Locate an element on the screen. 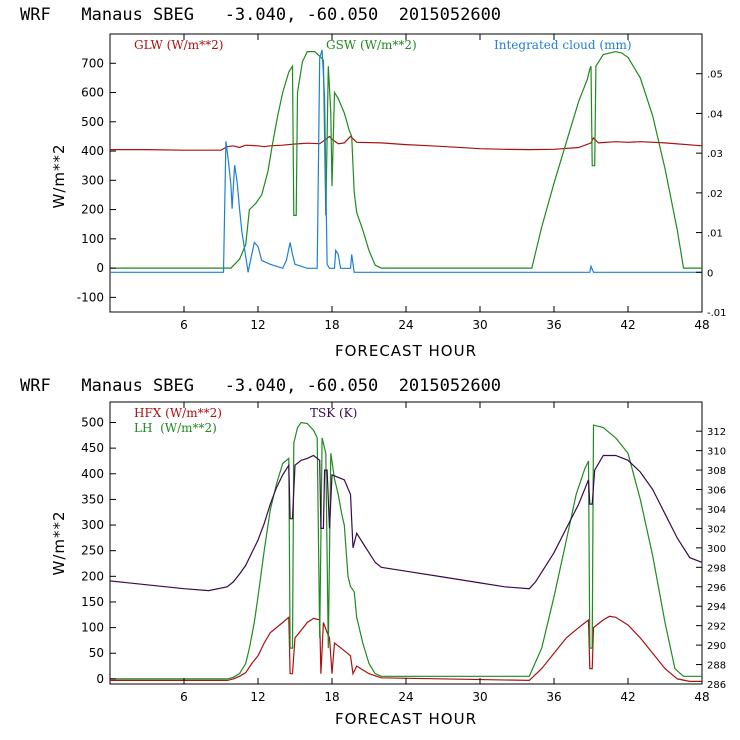 The image size is (740, 740). top-y2-ticks: -.01 0 .01 .02 .03 .04 .05 is located at coordinates (711, 194).